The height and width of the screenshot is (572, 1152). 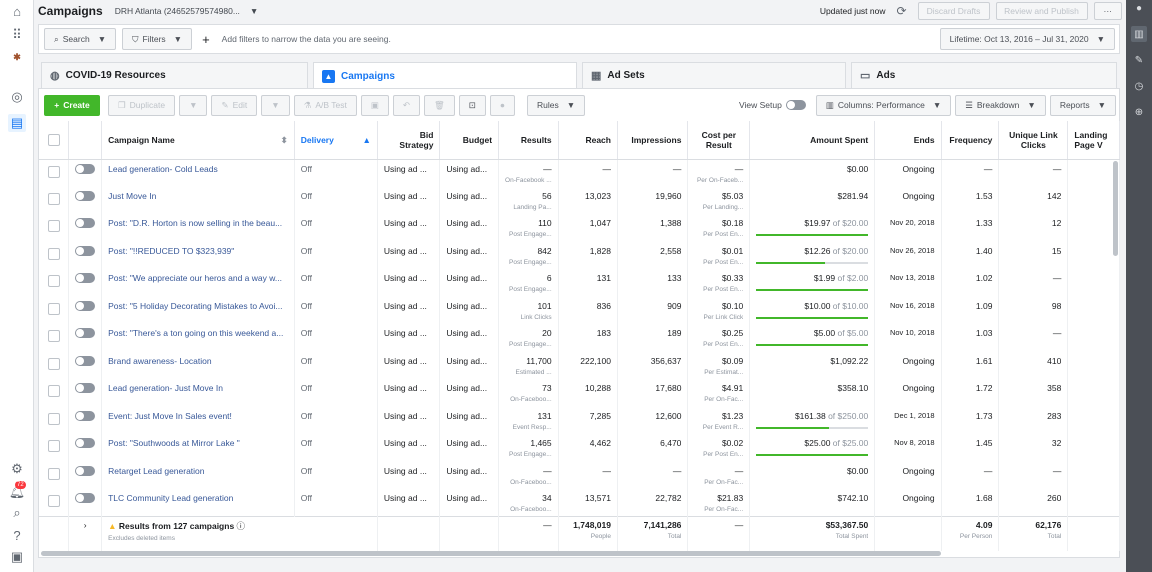 I want to click on tag-button: ●, so click(x=502, y=105).